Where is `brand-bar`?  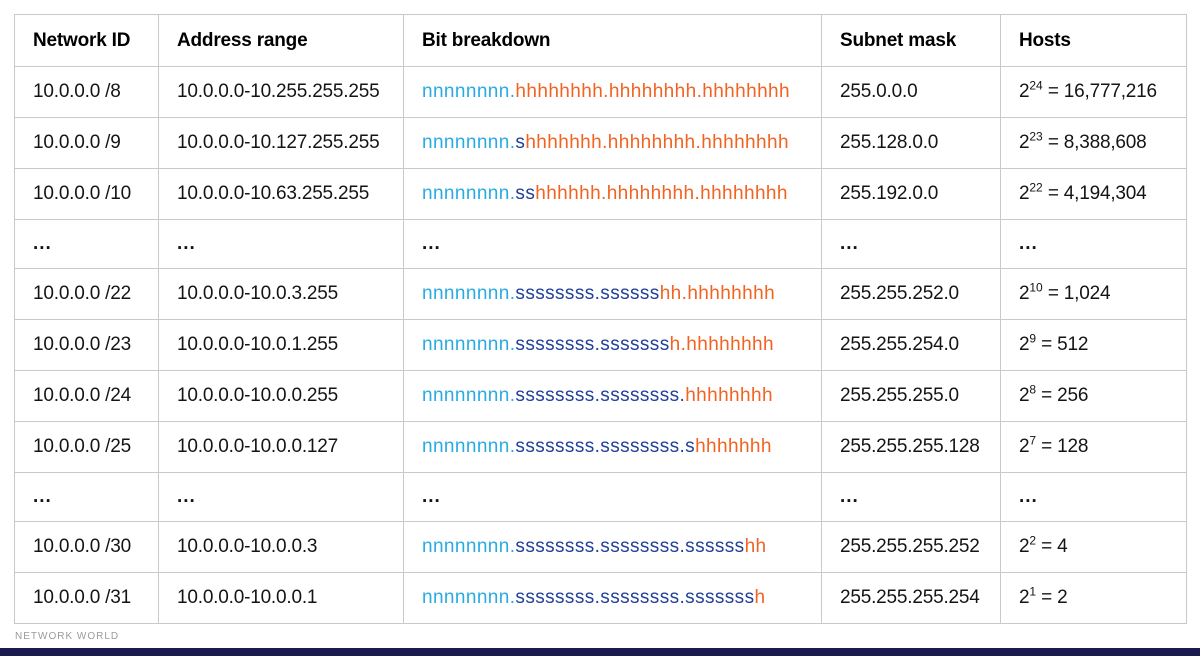 brand-bar is located at coordinates (600, 652).